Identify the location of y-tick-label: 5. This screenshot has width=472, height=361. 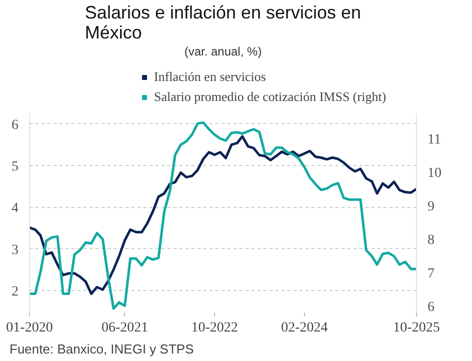
(15, 167).